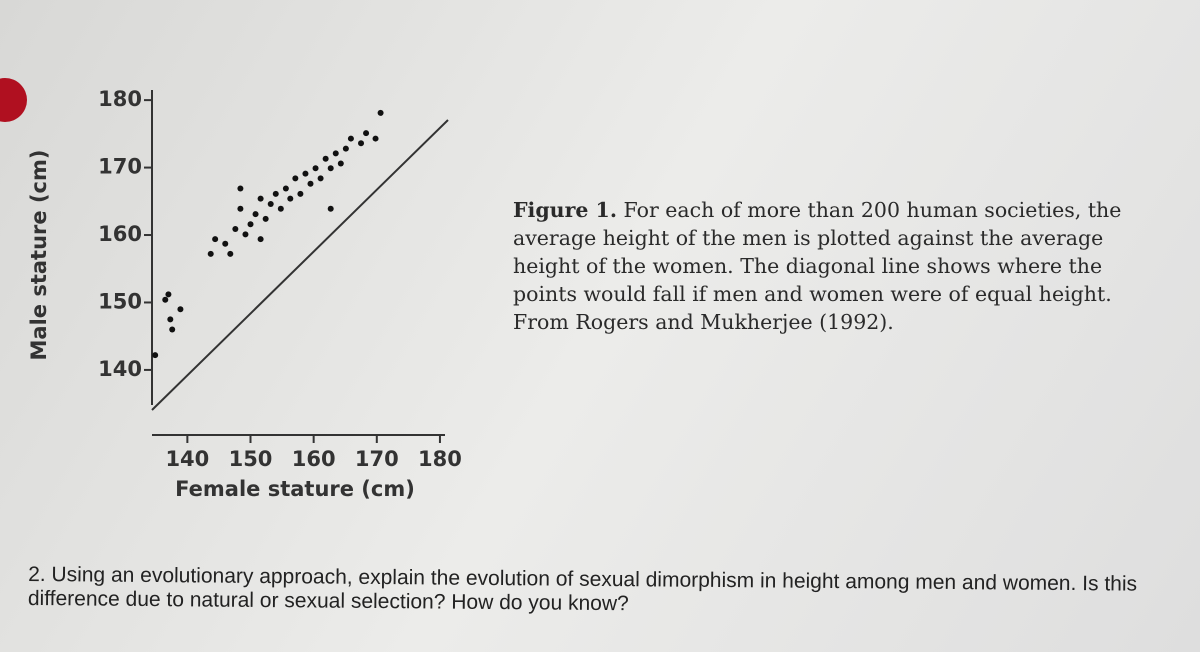  I want to click on x-tick-label: 150, so click(251, 459).